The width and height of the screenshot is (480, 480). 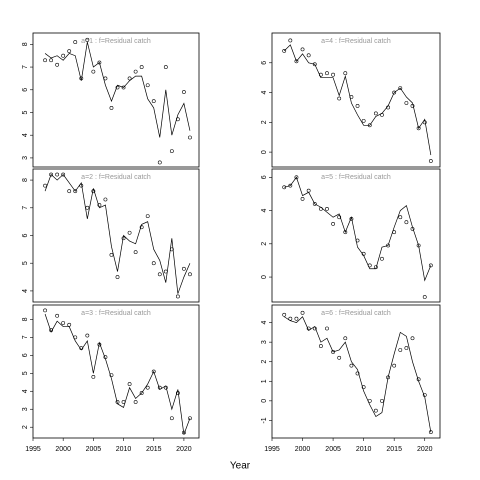 I want to click on panel: a=1 : f=Residual catch 3 4 5 6 7 8, so click(x=111, y=100).